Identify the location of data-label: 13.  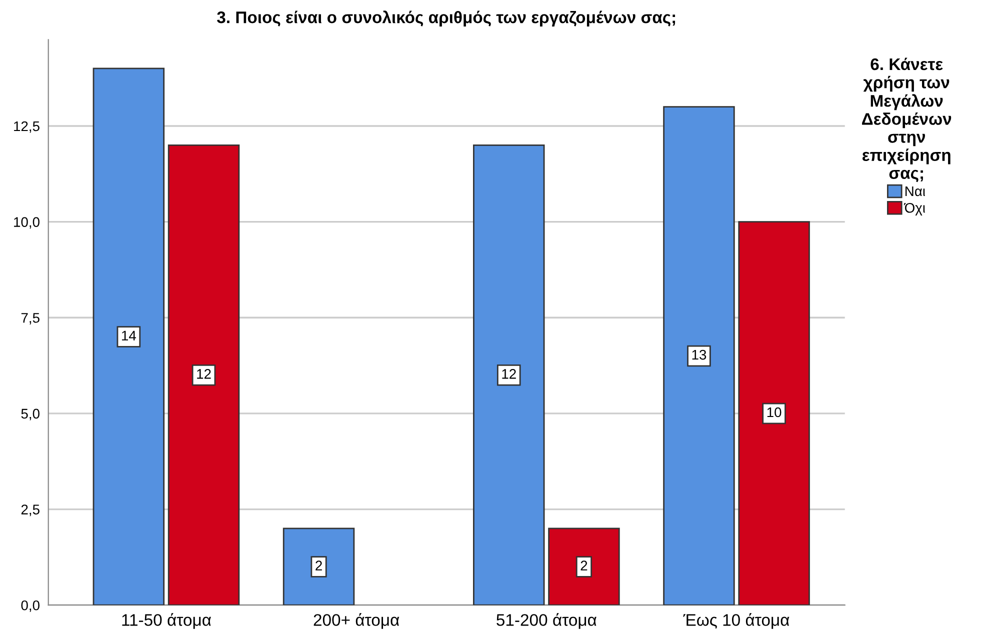
(699, 355).